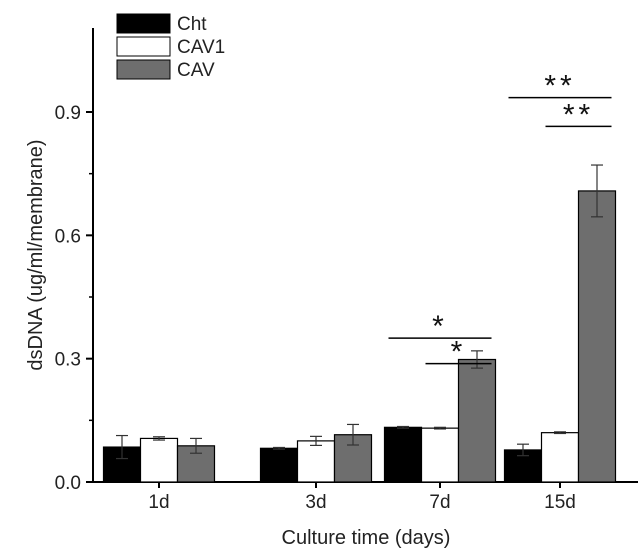  I want to click on y-axis-title: dsDNA (ug/ml/membrane), so click(36, 254).